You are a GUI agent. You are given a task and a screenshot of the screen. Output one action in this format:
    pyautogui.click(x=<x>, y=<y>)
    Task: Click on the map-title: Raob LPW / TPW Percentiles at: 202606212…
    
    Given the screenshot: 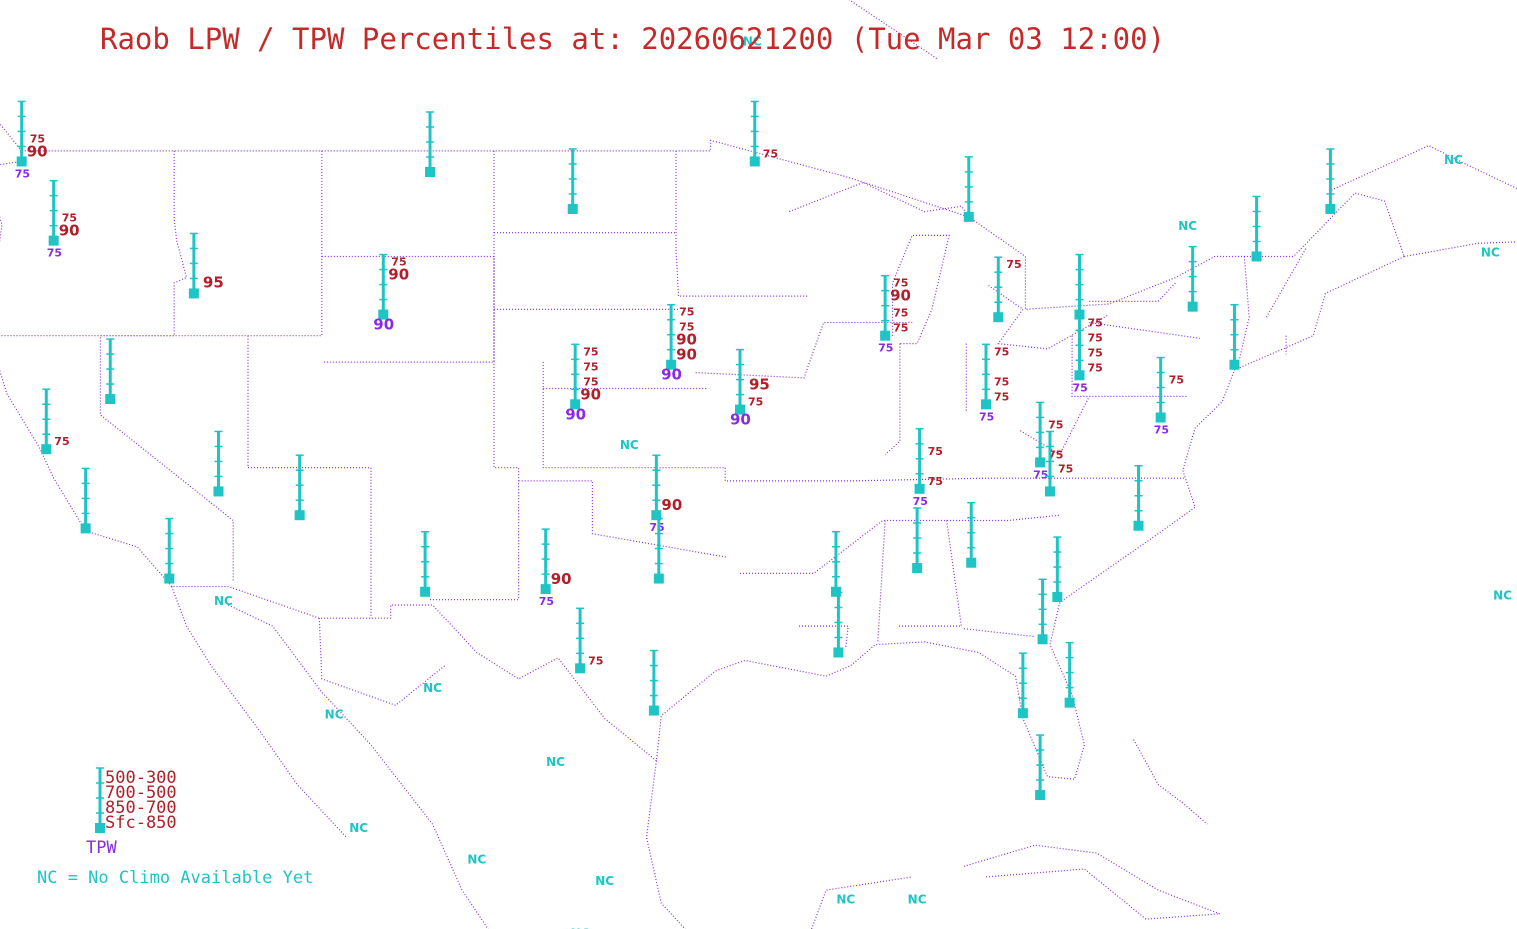 What is the action you would take?
    pyautogui.click(x=632, y=39)
    